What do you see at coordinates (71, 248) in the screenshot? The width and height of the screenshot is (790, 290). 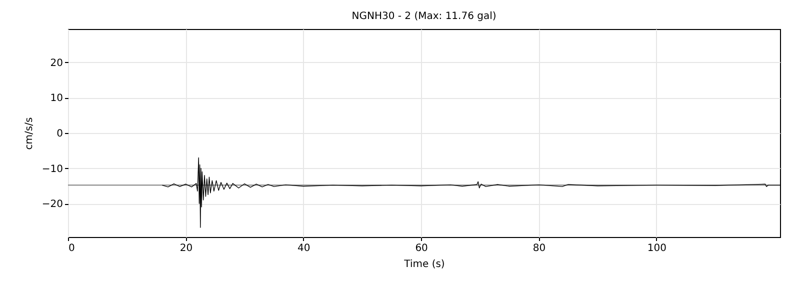 I see `x-tick-label: 0` at bounding box center [71, 248].